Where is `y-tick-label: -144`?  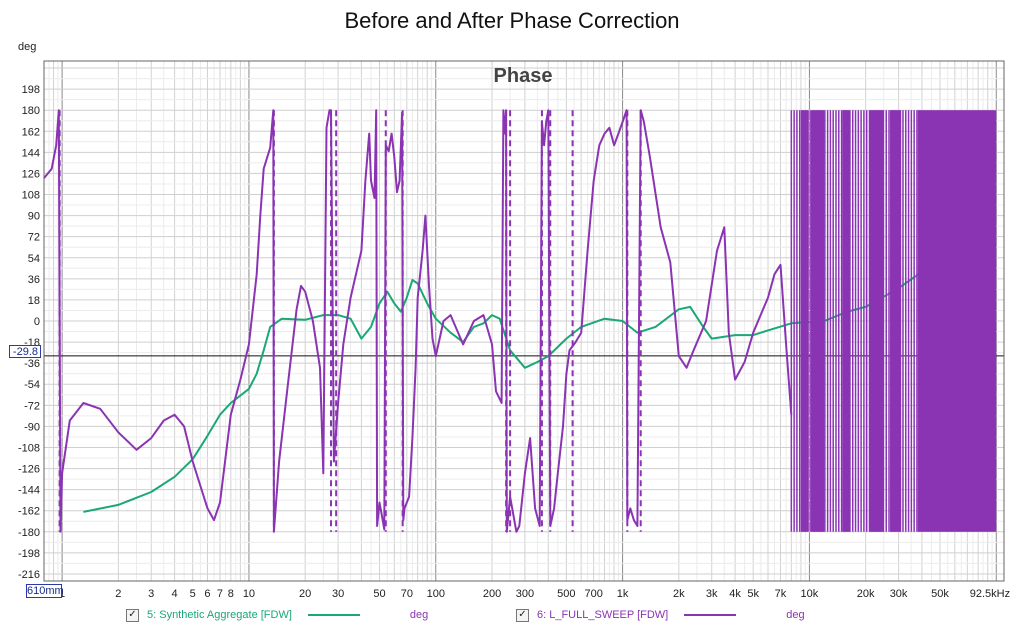
y-tick-label: -144 is located at coordinates (29, 491).